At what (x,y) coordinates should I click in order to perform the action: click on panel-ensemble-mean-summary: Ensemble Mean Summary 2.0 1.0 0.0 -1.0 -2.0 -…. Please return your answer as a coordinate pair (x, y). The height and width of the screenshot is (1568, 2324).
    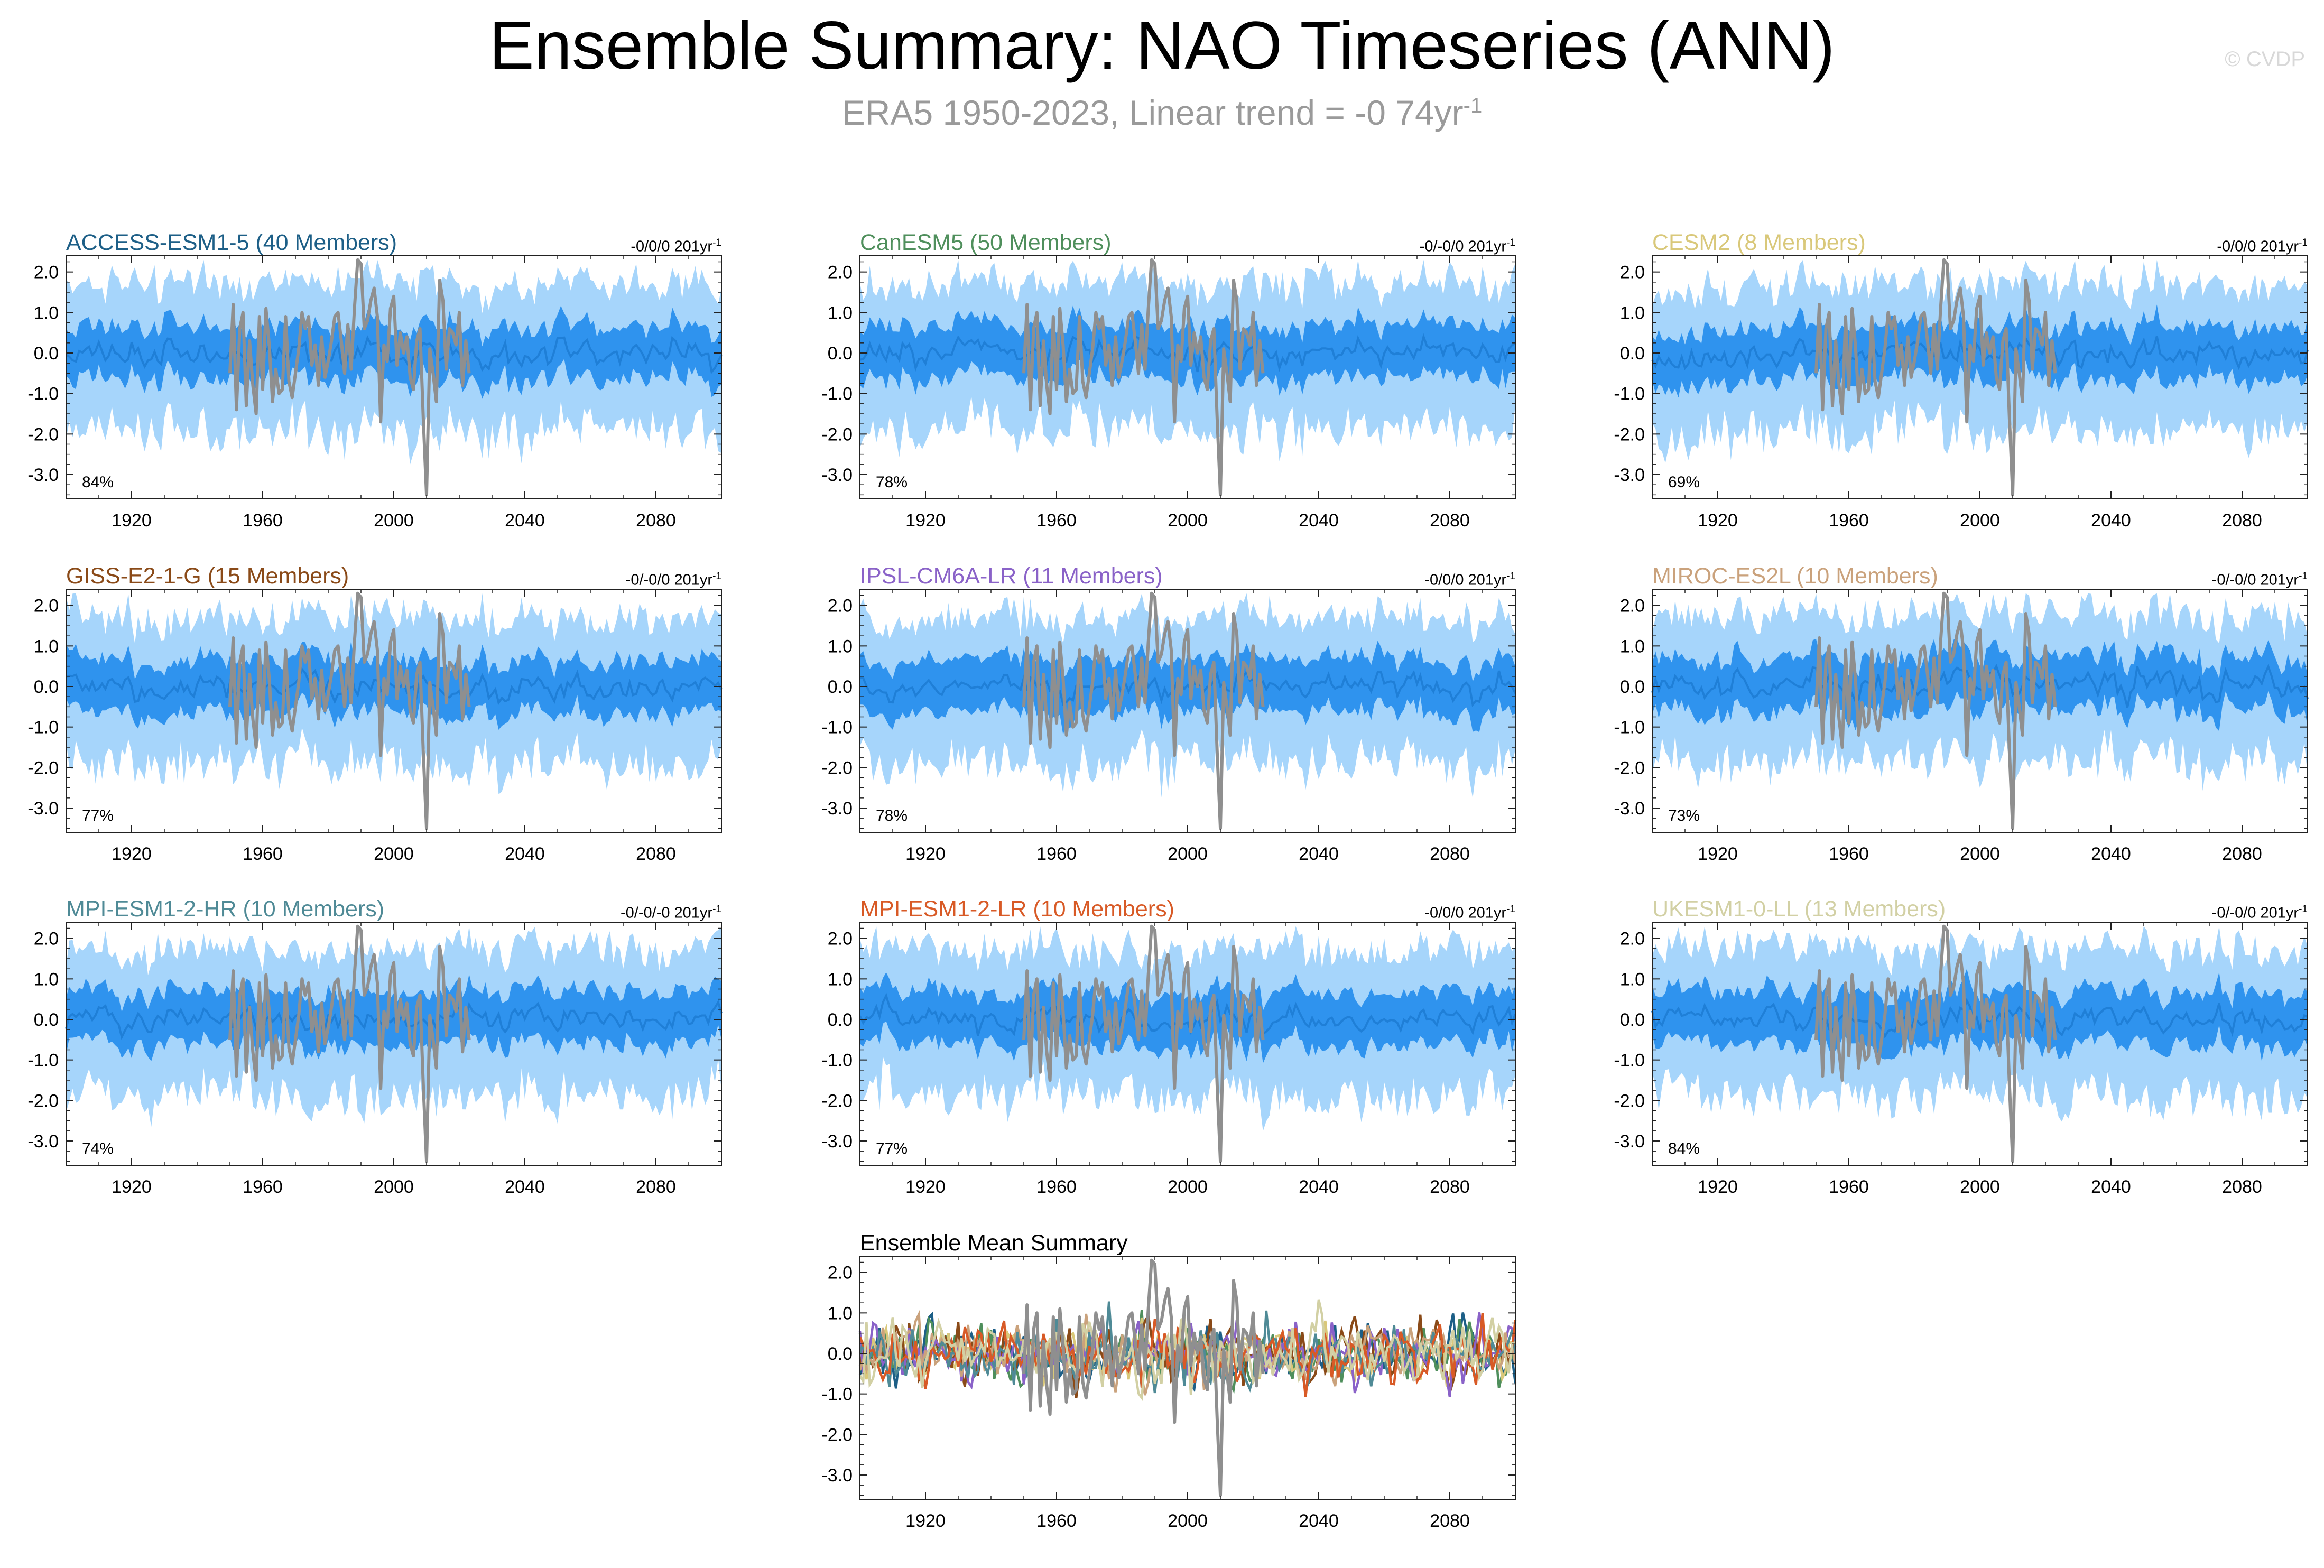
    Looking at the image, I should click on (1169, 1381).